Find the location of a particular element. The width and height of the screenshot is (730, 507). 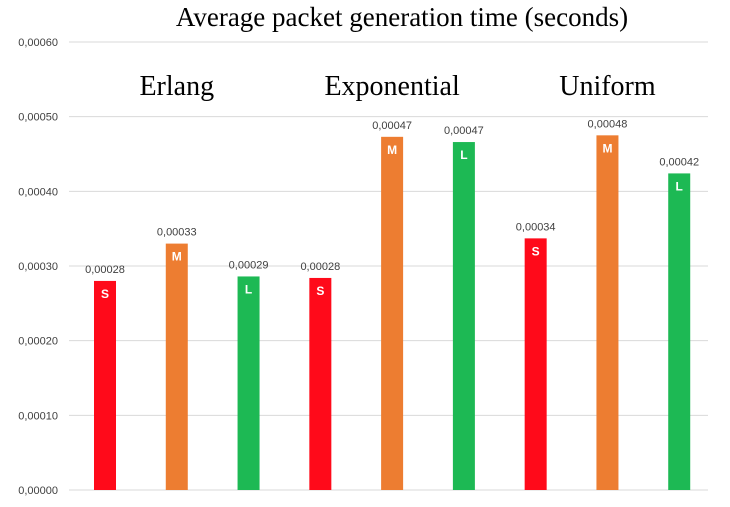

bar-erlang-m is located at coordinates (176, 366).